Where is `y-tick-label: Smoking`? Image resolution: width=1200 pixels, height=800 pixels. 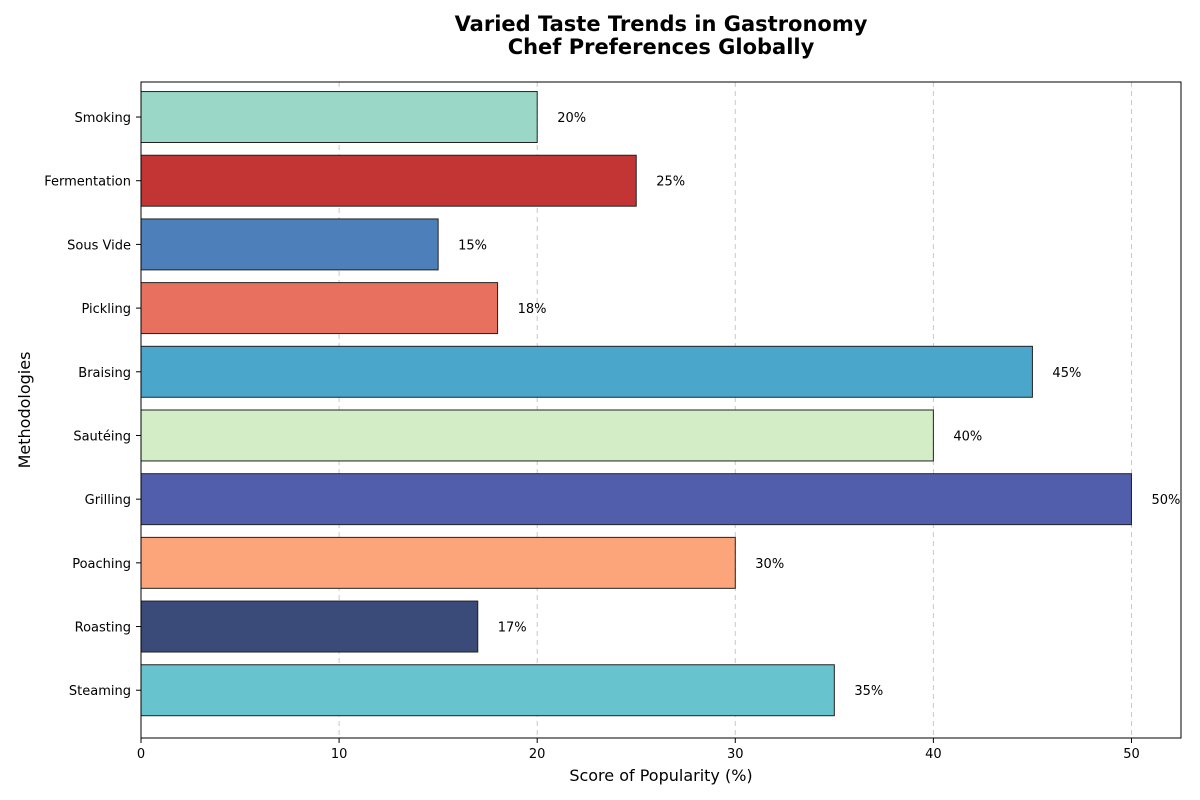
y-tick-label: Smoking is located at coordinates (102, 118).